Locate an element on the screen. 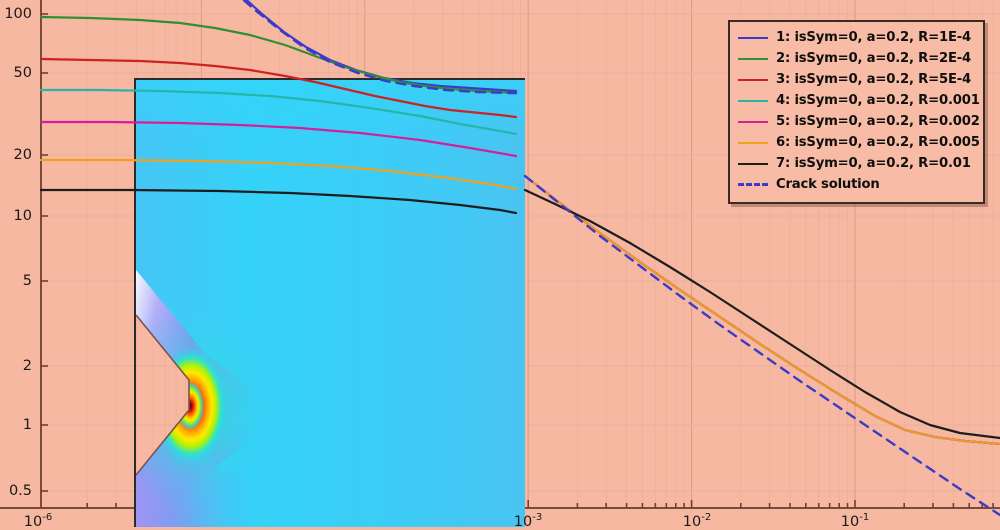 The height and width of the screenshot is (530, 1000). x-axis-tick-label: 10⁻² is located at coordinates (697, 521).